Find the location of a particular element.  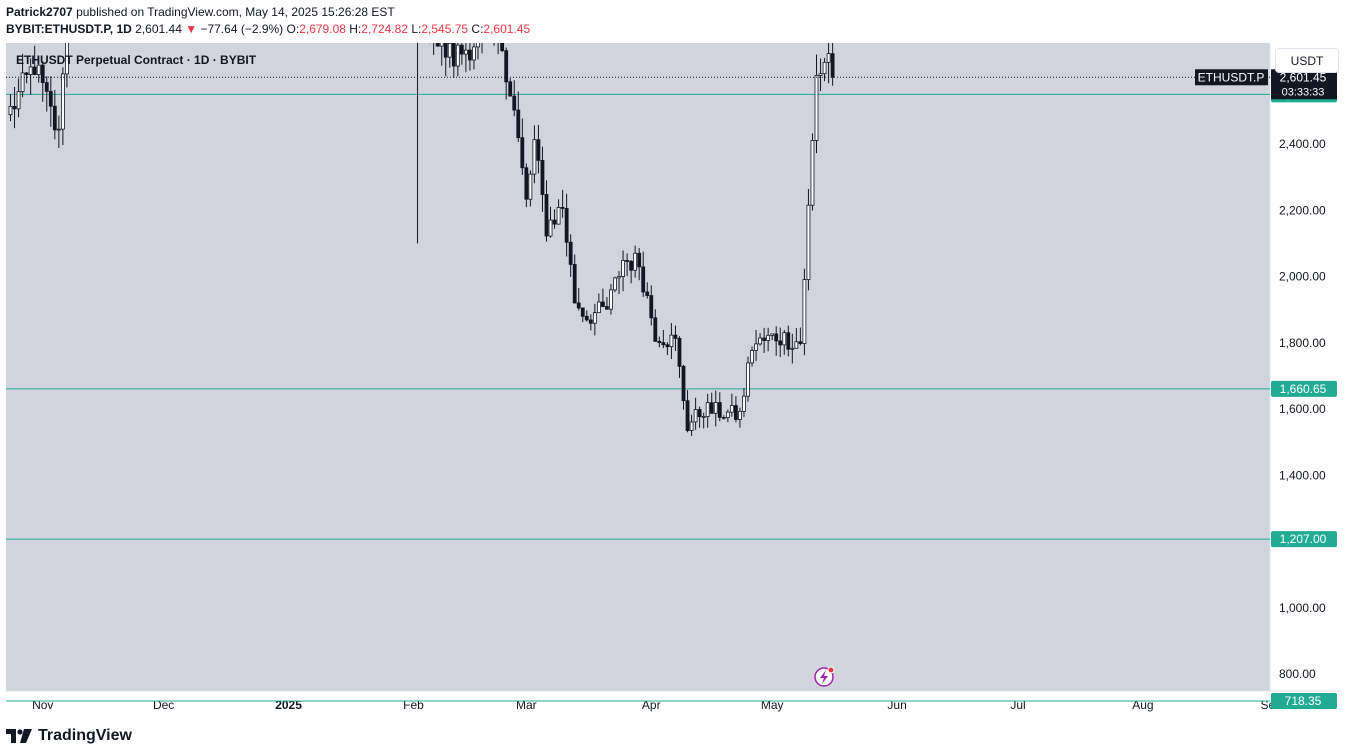

x-tick-label: May is located at coordinates (772, 705).